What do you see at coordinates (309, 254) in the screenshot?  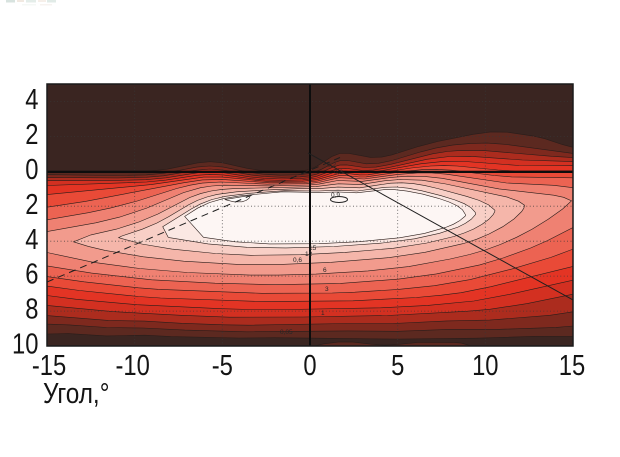 I see `svg-text: 12` at bounding box center [309, 254].